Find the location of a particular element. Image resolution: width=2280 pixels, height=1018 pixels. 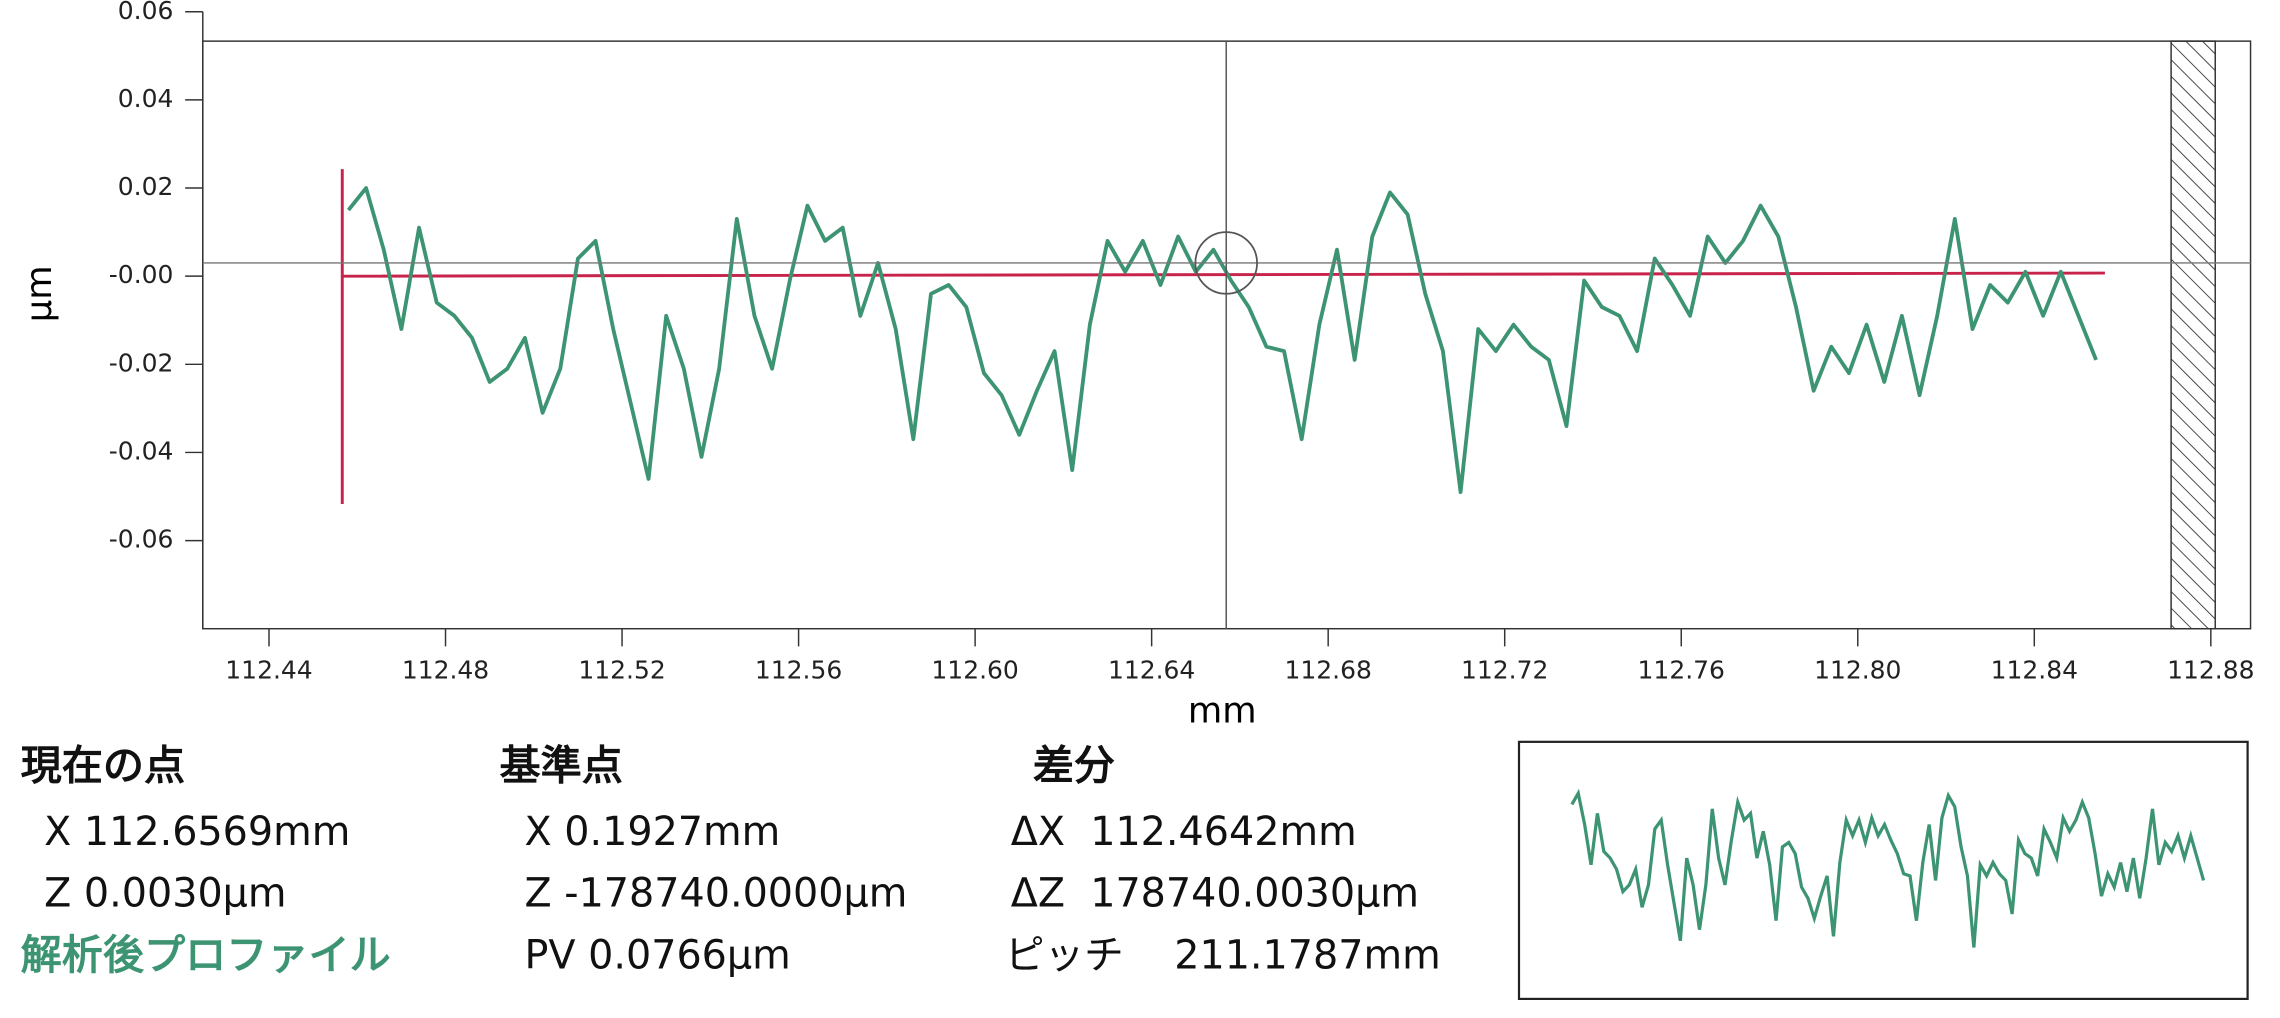

x-tick-label: 112.84 is located at coordinates (2034, 669).